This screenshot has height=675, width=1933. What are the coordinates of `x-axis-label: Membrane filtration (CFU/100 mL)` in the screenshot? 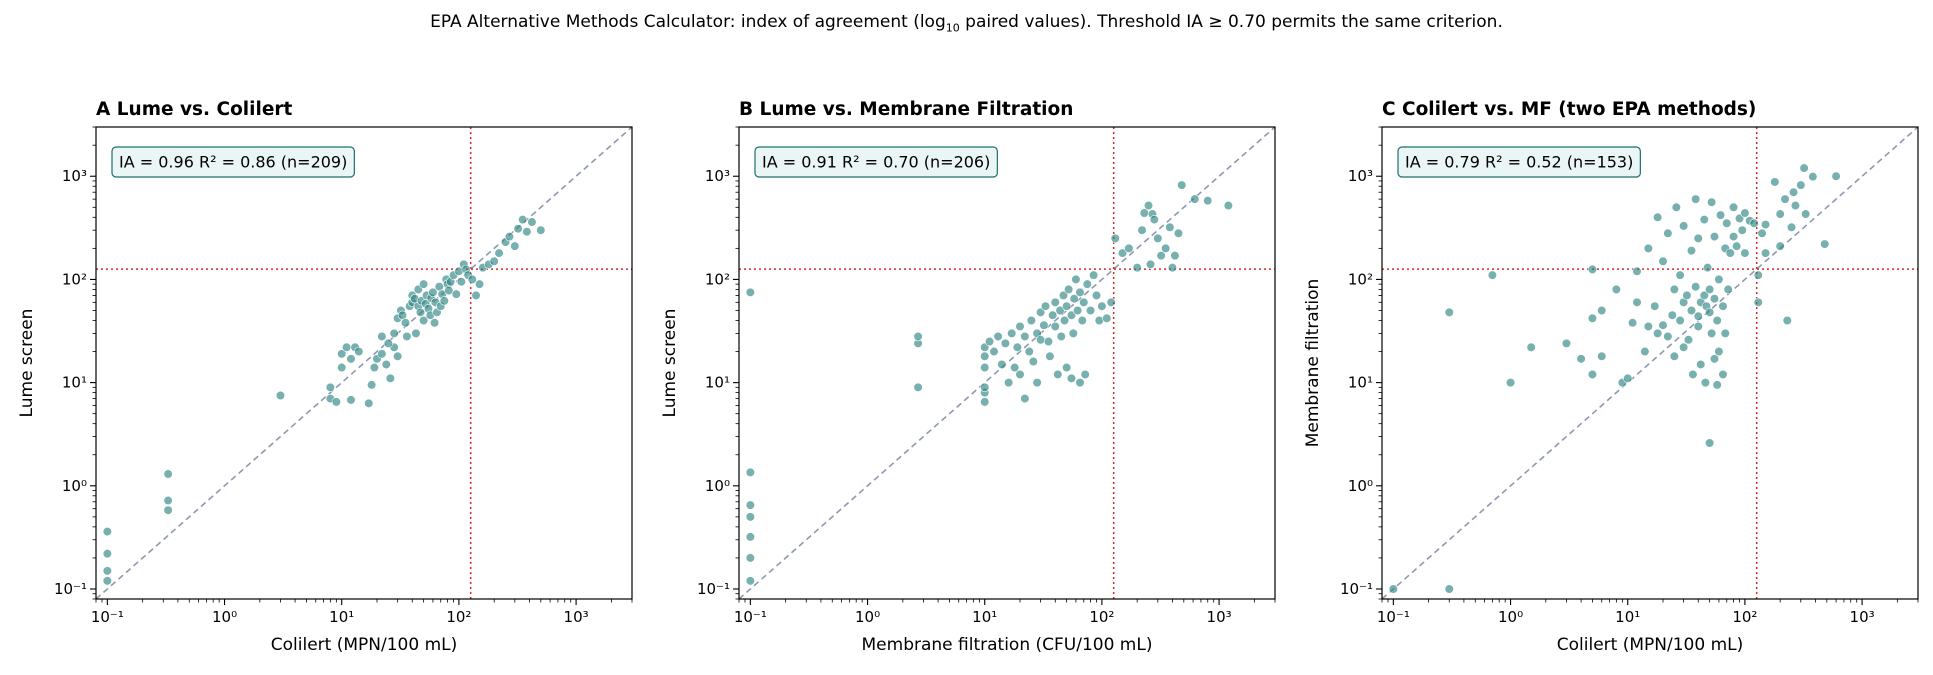 It's located at (1007, 645).